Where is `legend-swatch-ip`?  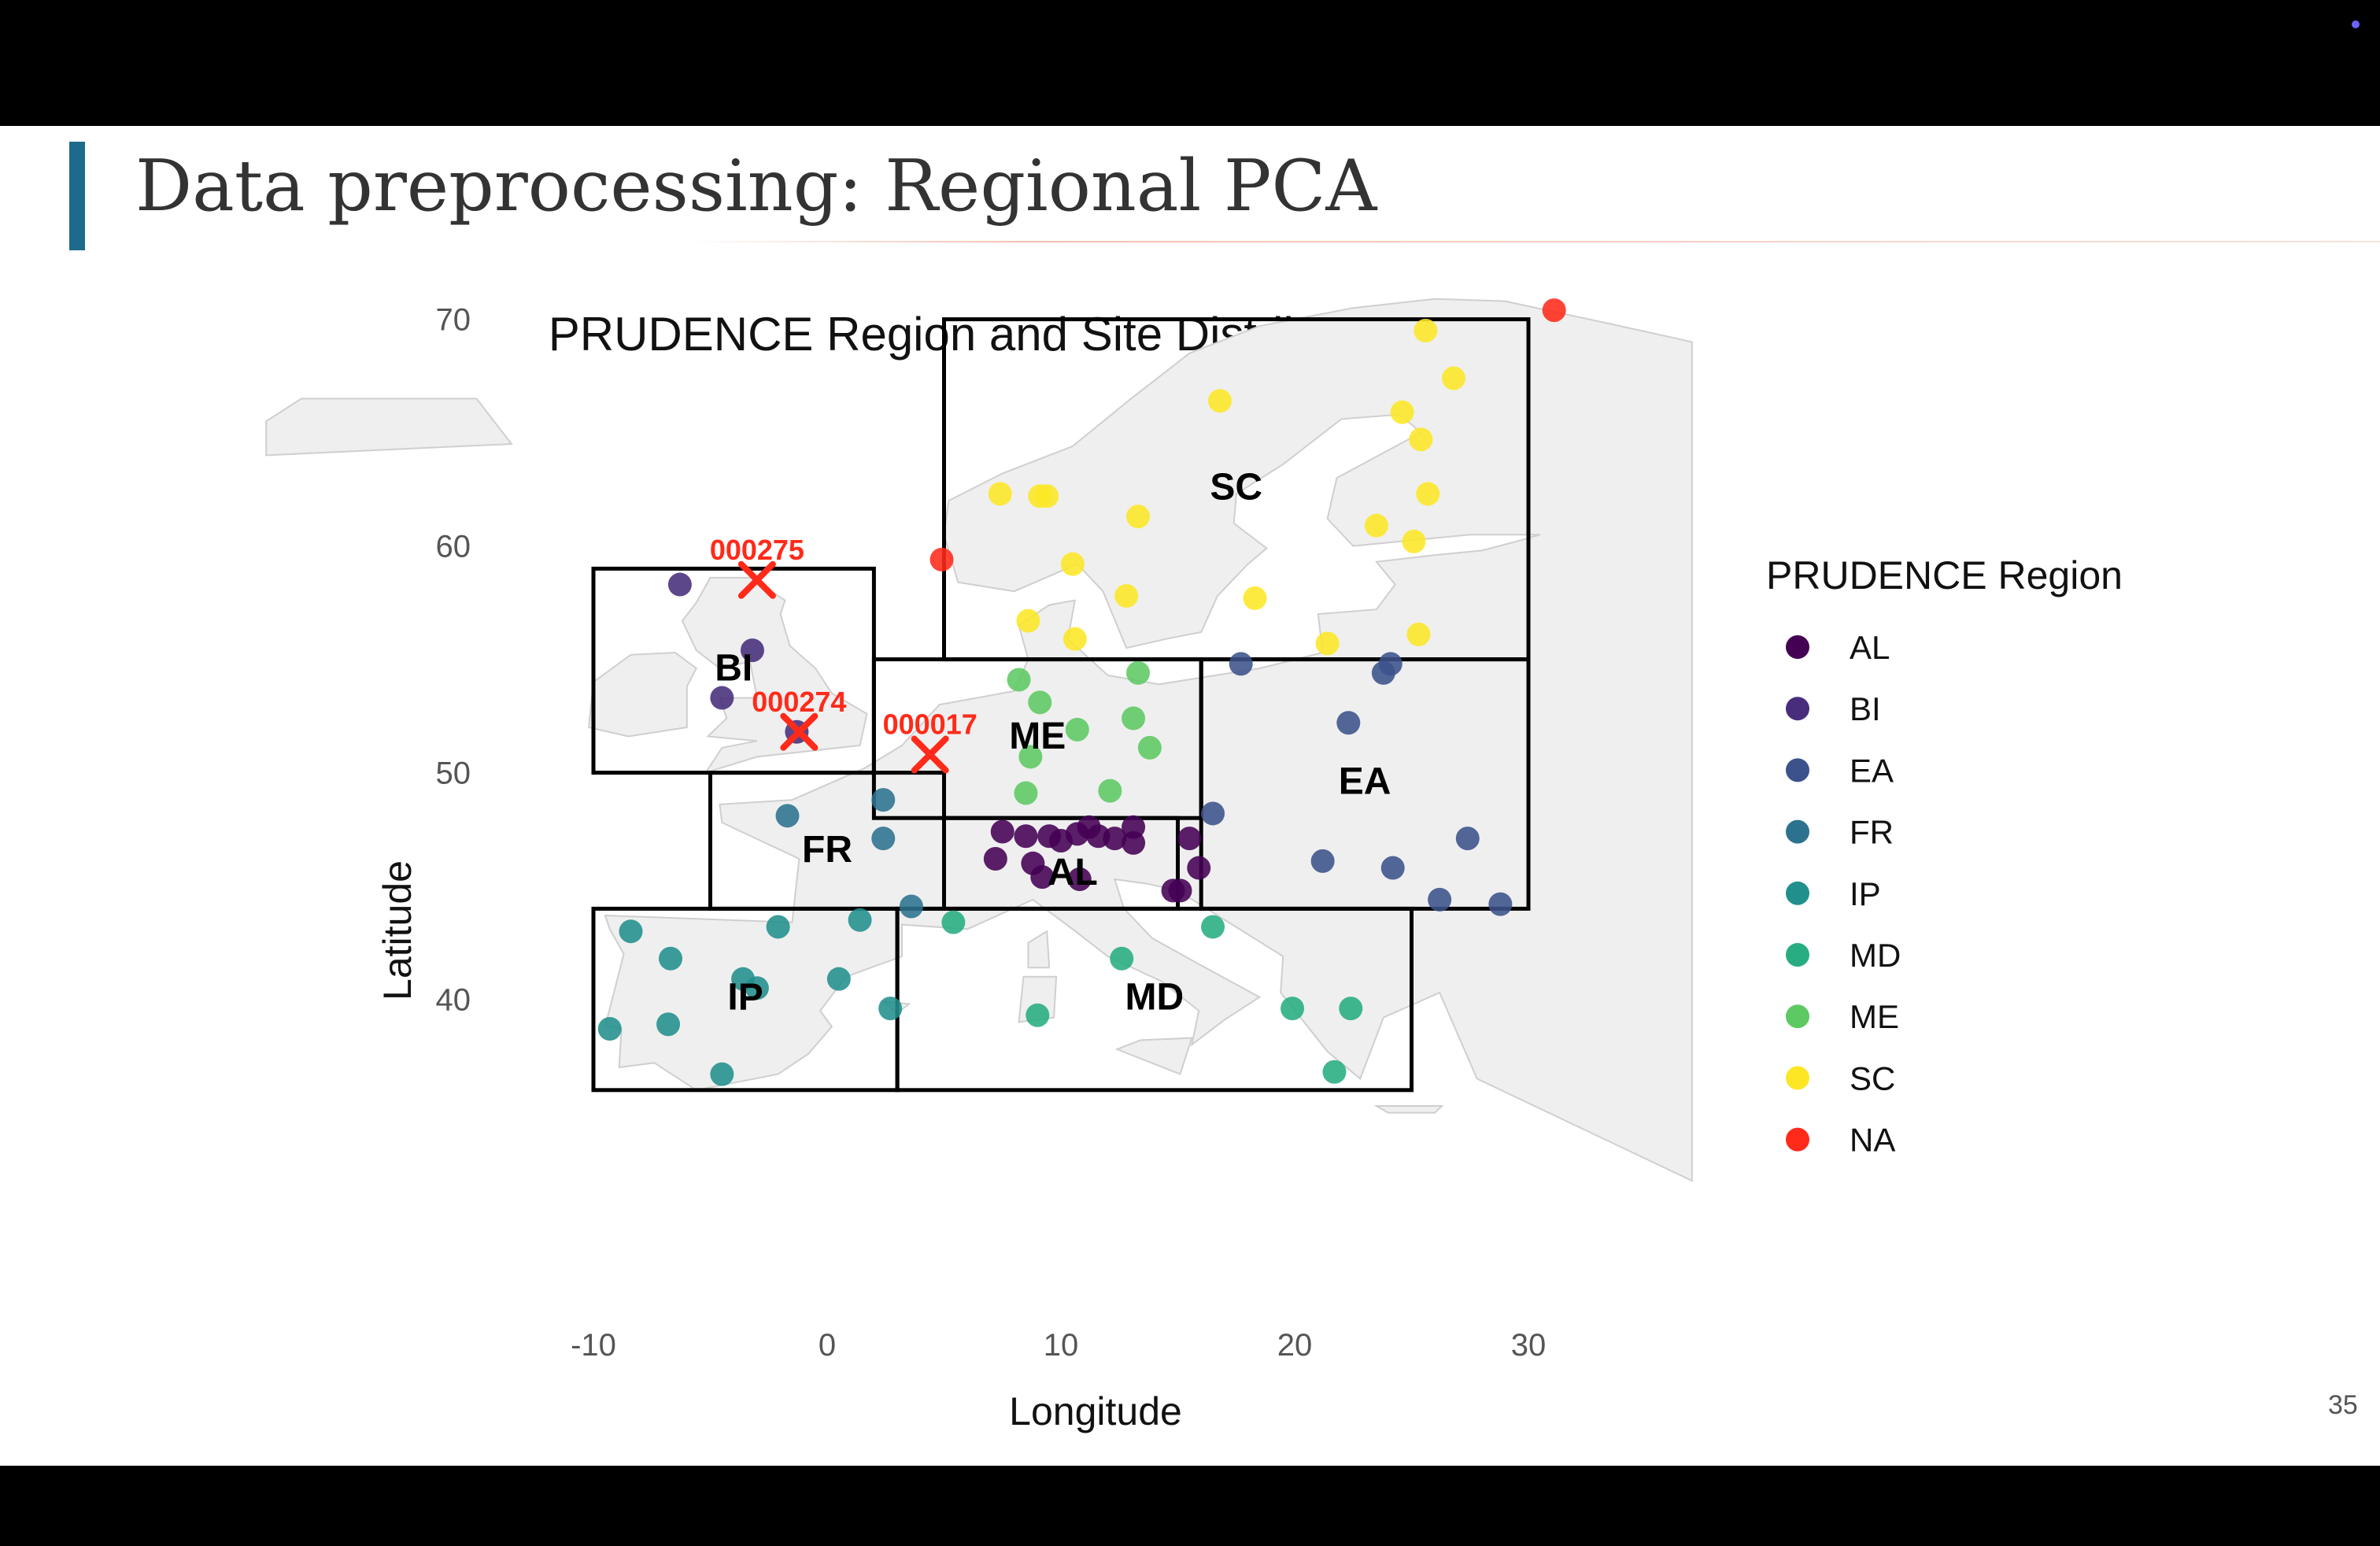
legend-swatch-ip is located at coordinates (1797, 893).